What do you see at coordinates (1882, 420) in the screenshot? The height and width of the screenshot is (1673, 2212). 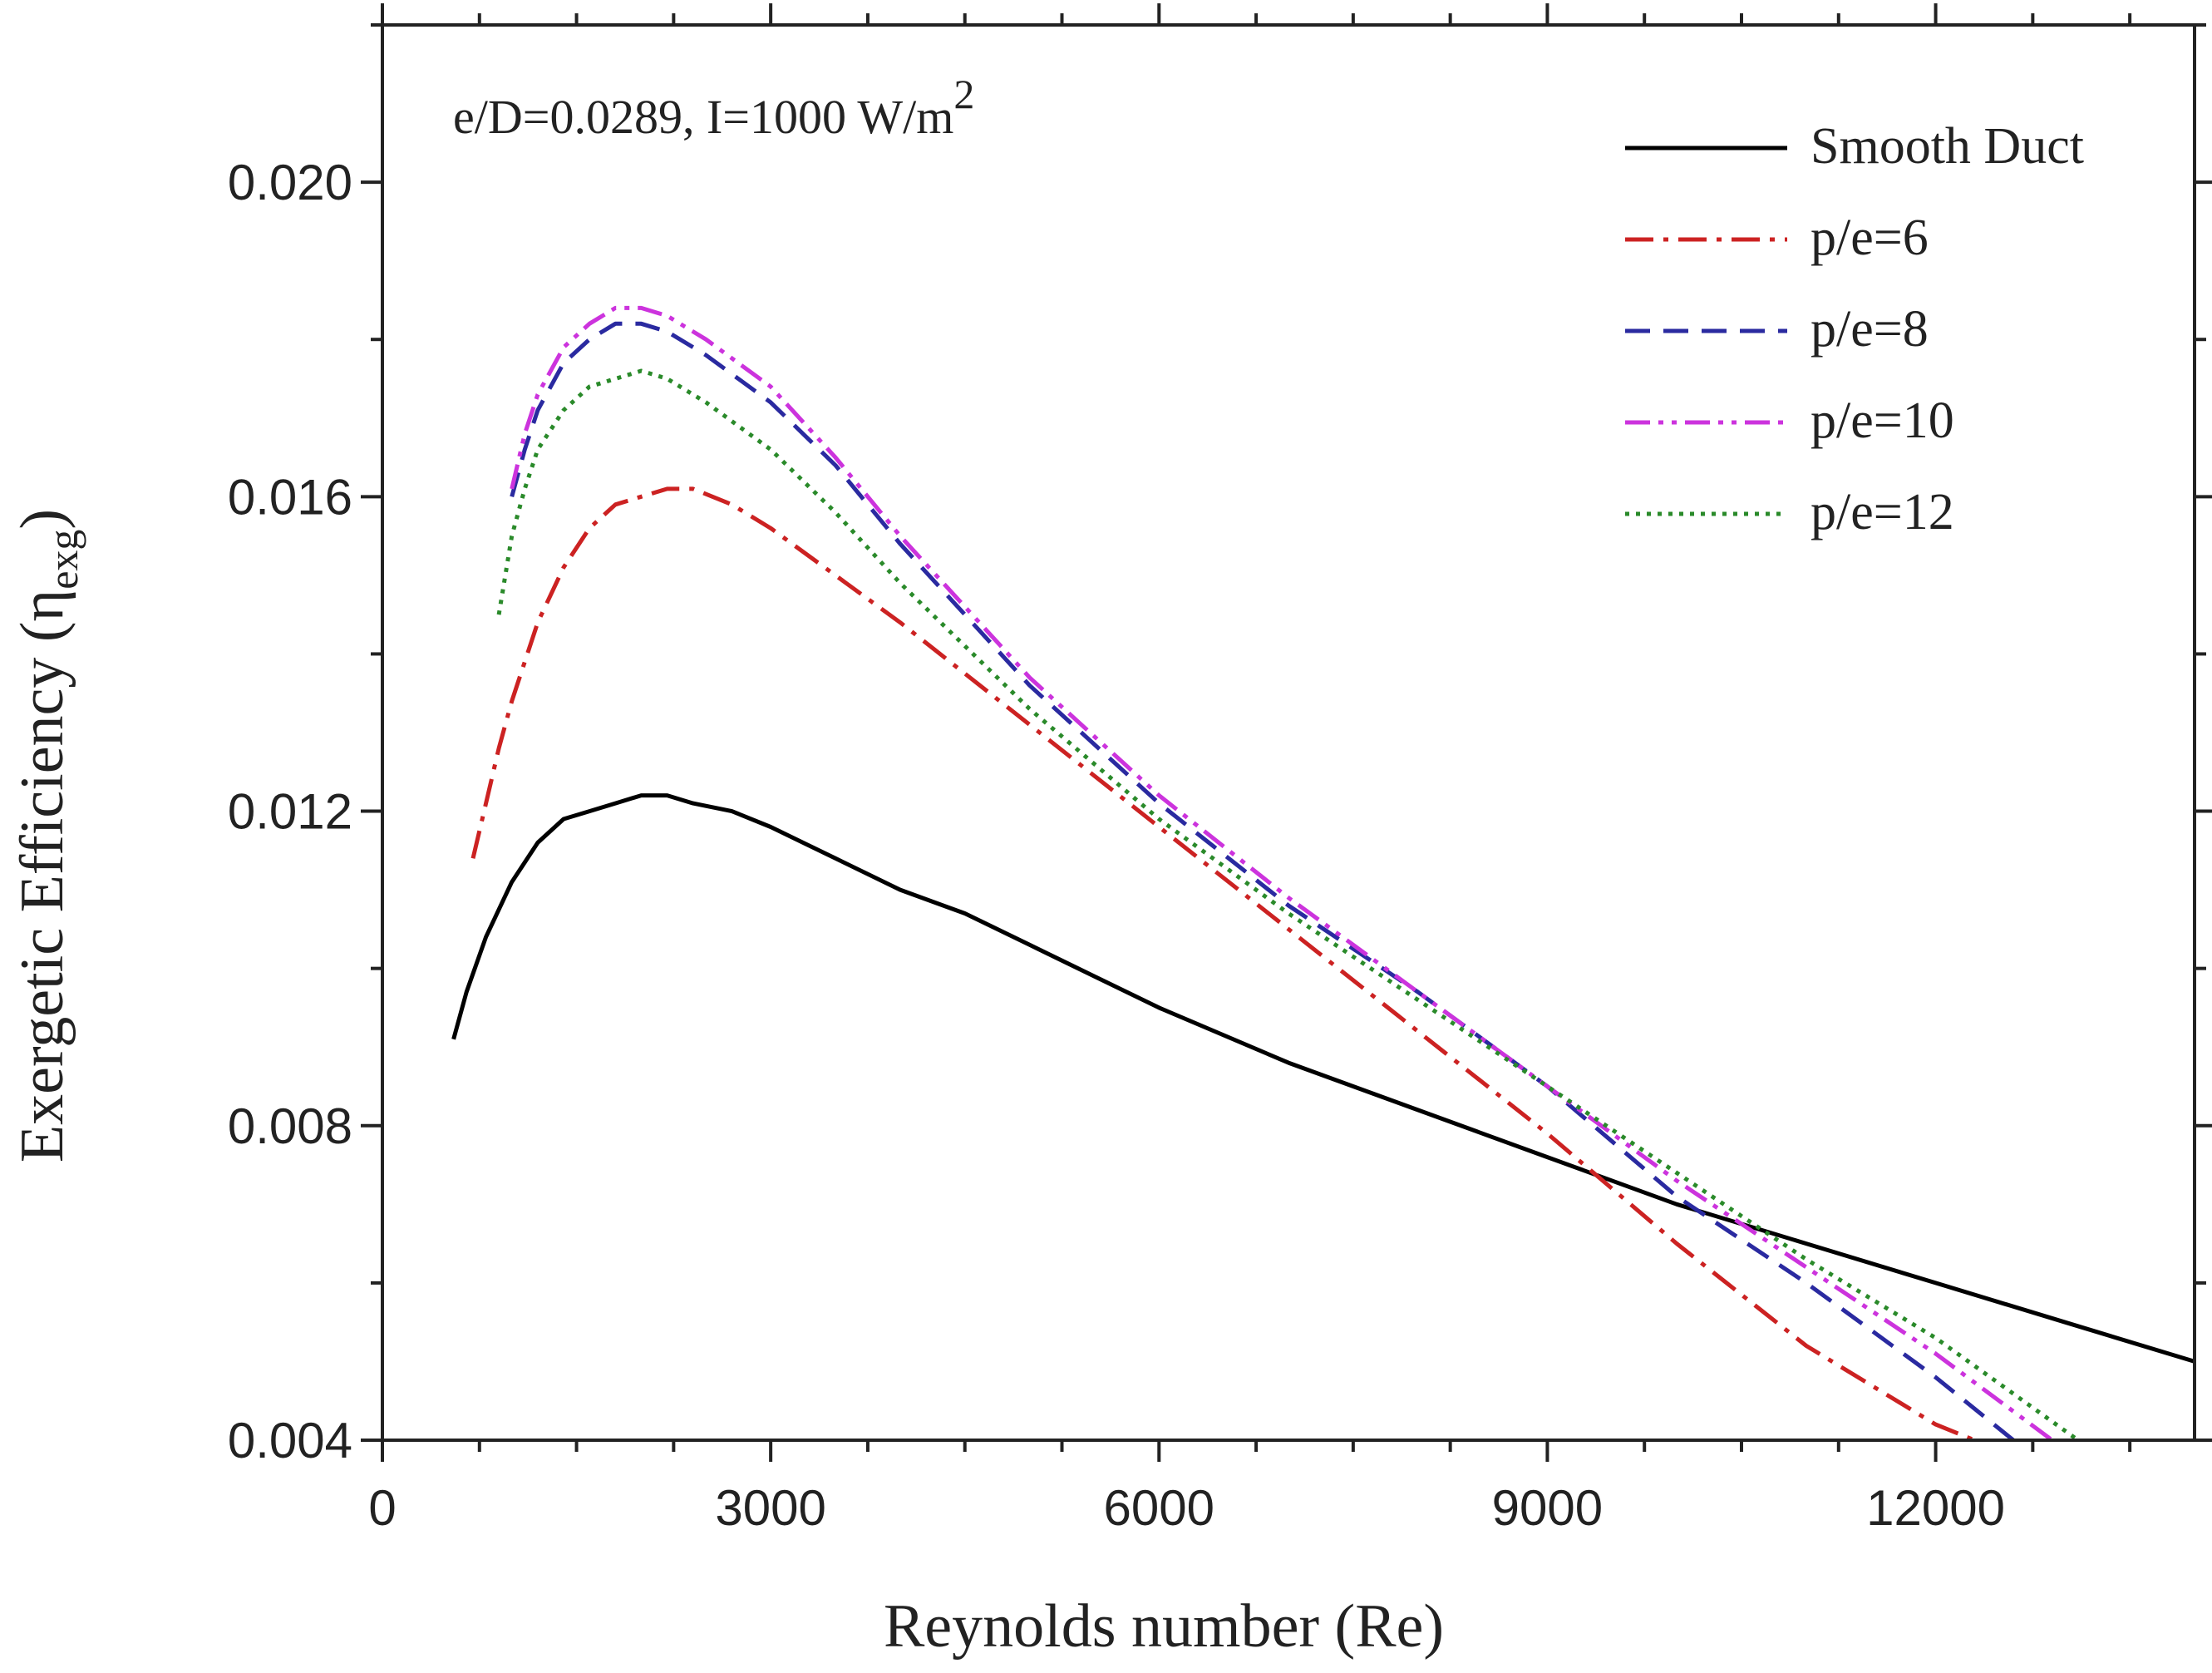 I see `legend-label: p/e=10` at bounding box center [1882, 420].